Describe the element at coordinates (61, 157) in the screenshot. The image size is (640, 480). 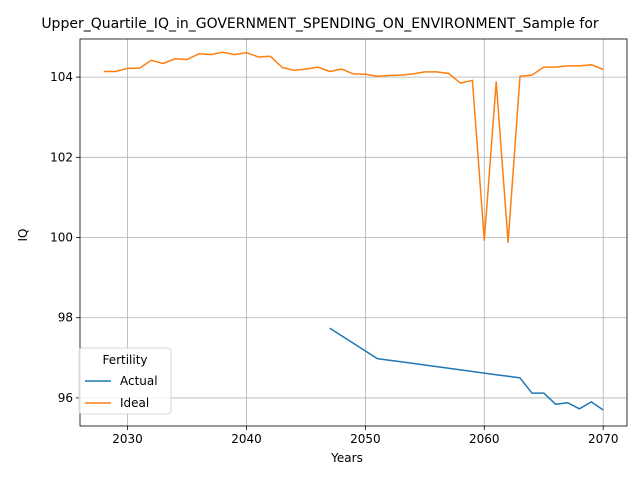
I see `y-tick-label: 102` at that location.